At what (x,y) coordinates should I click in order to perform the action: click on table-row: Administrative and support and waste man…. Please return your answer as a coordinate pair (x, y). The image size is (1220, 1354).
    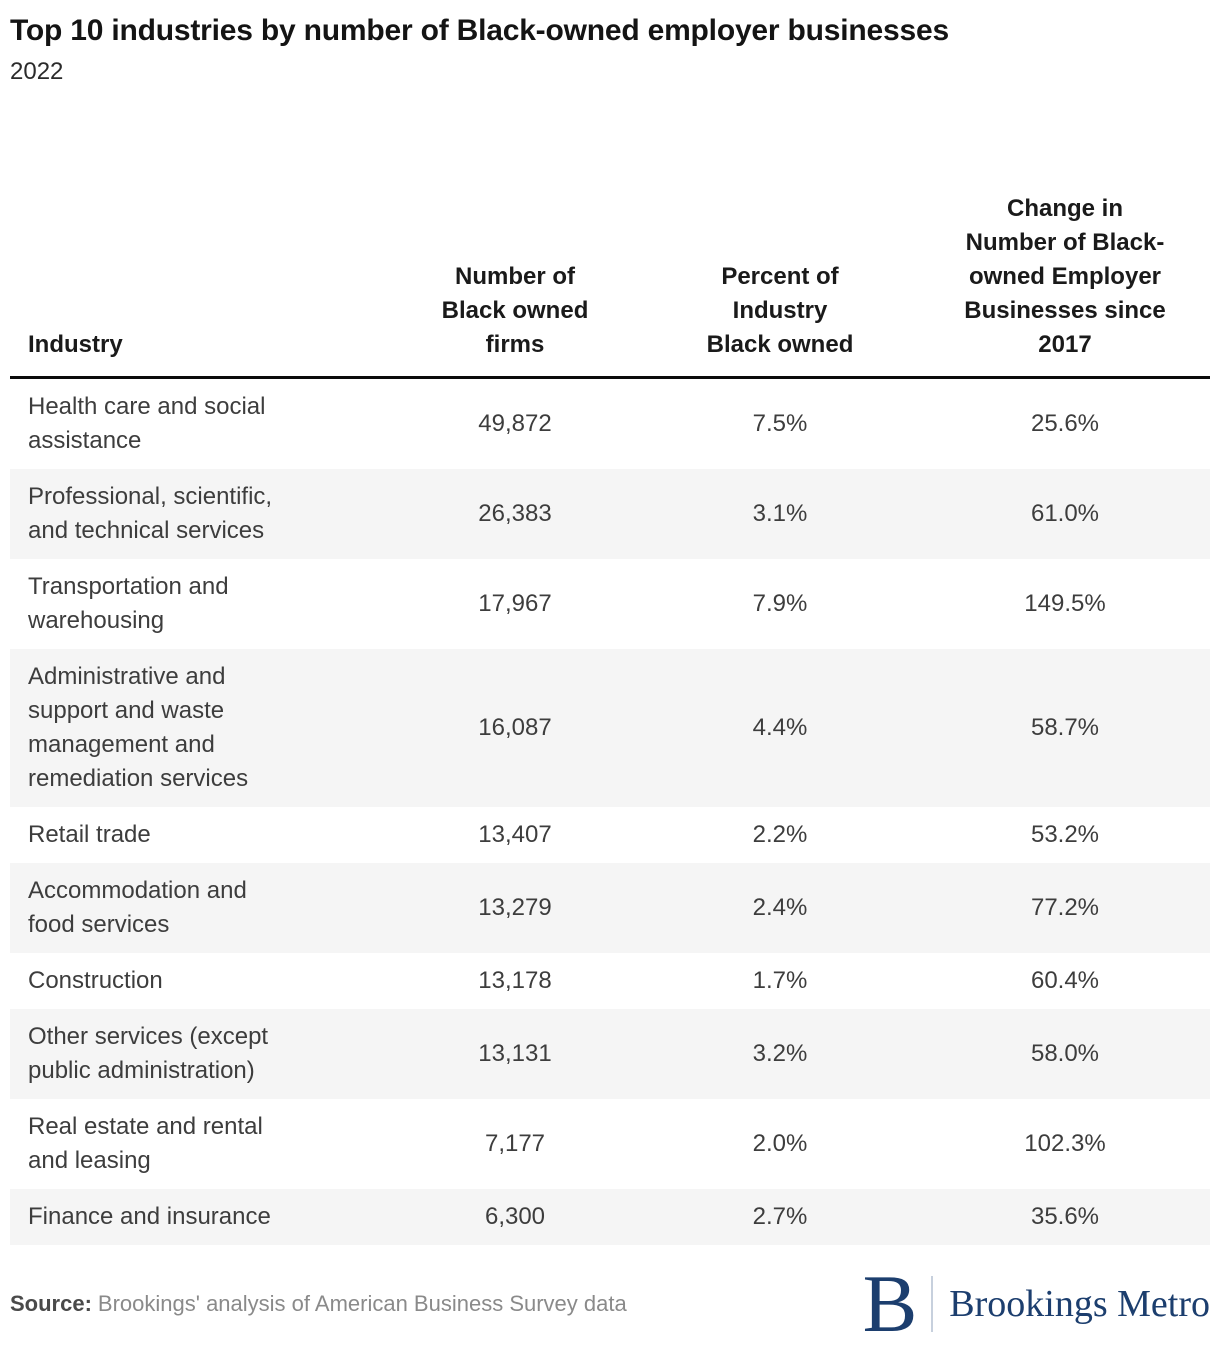
    Looking at the image, I should click on (610, 728).